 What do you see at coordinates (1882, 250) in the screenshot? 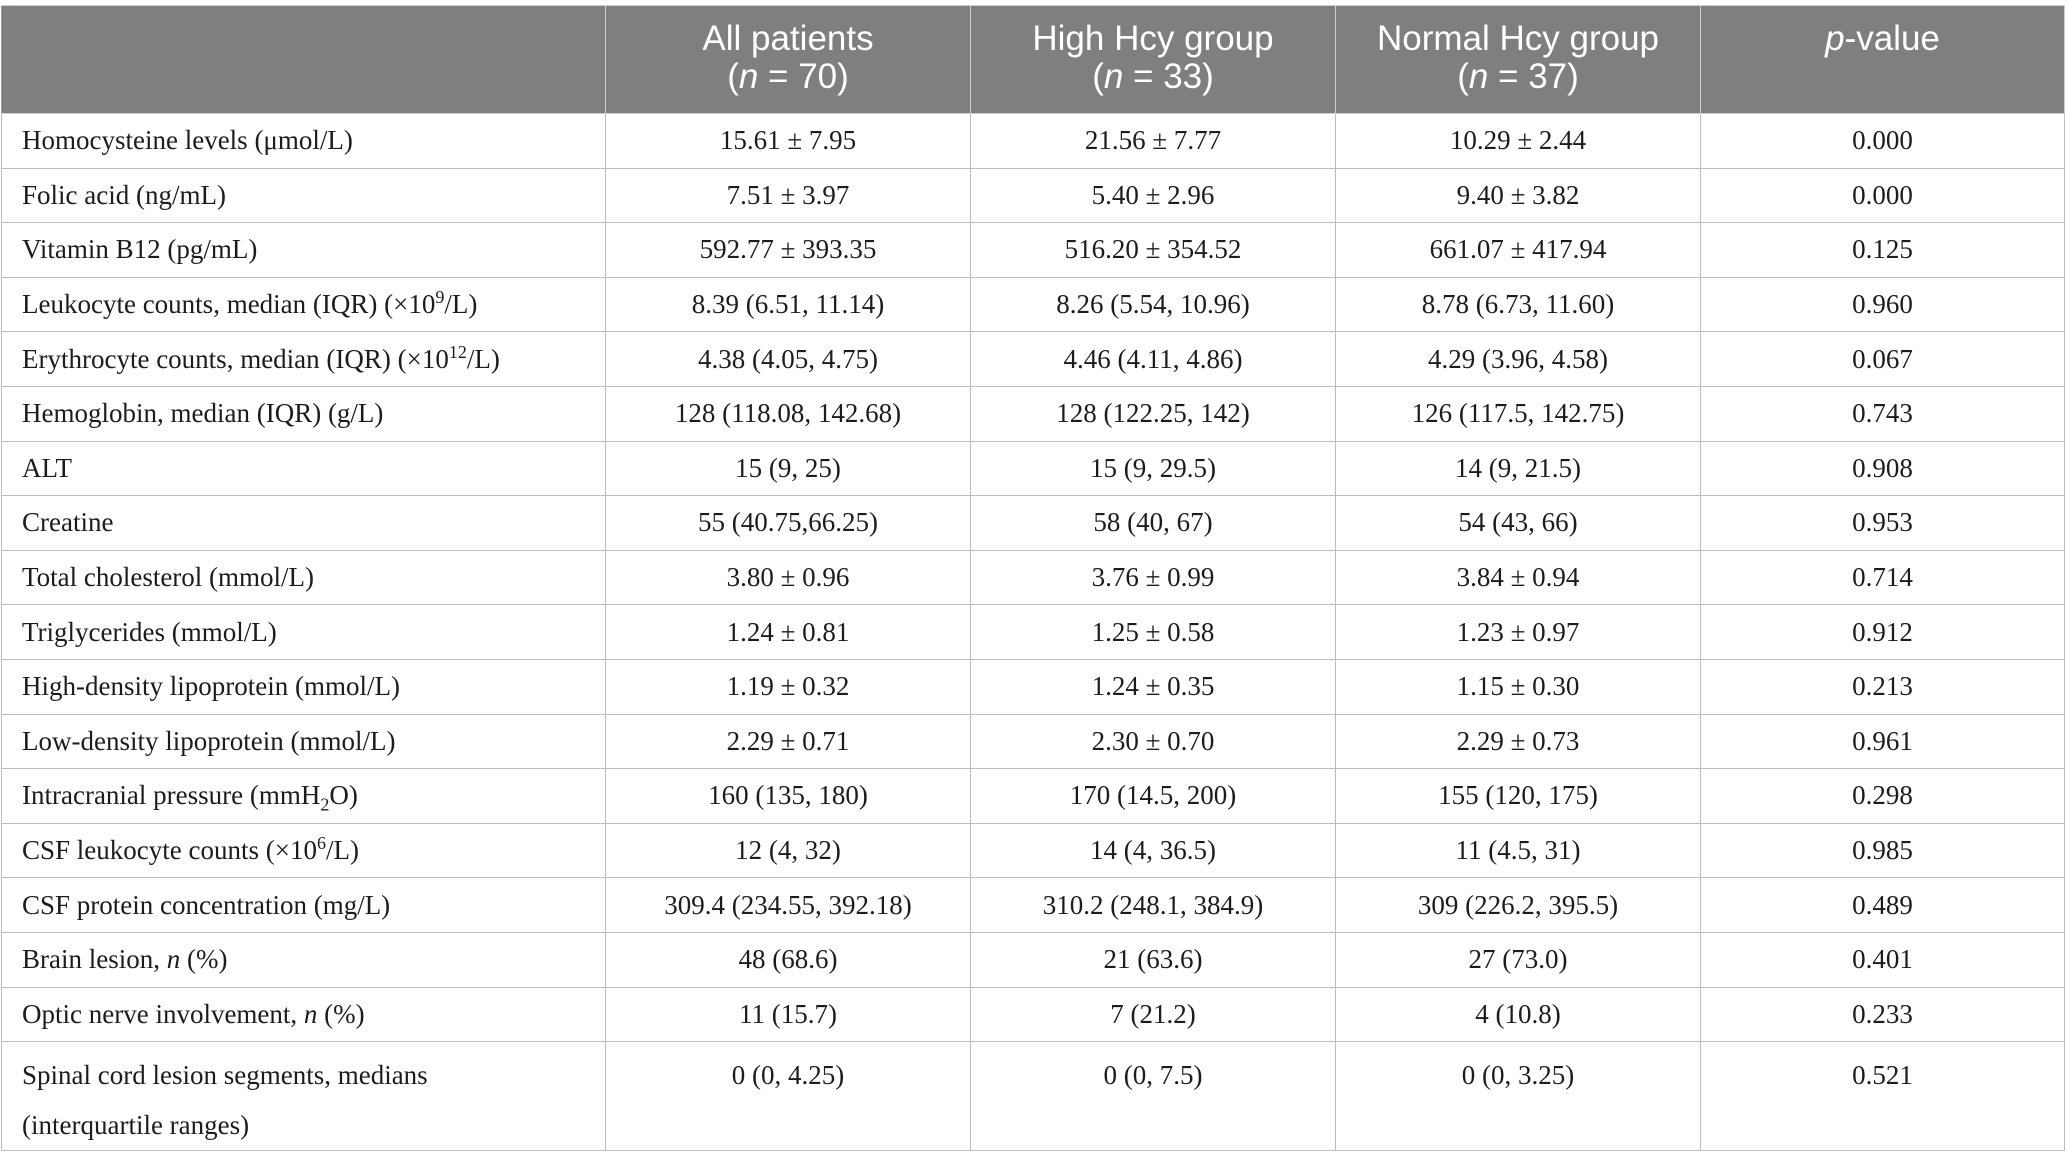
I see `p-value-cell: 0.125` at bounding box center [1882, 250].